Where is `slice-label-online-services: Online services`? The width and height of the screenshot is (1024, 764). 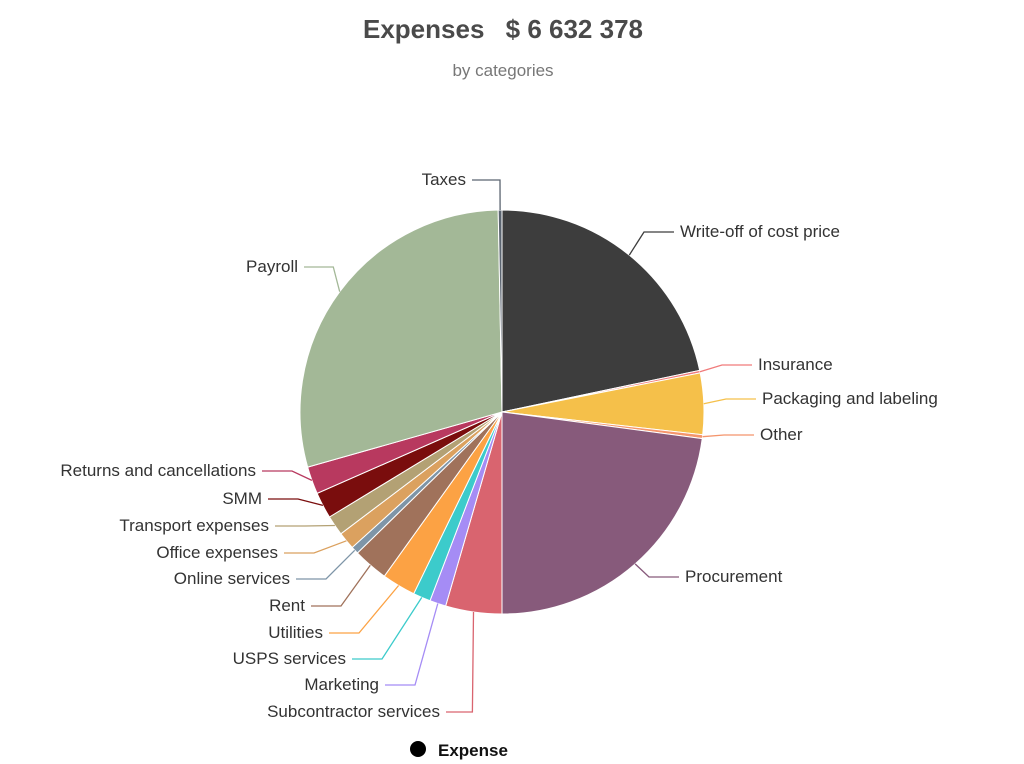 slice-label-online-services: Online services is located at coordinates (232, 578).